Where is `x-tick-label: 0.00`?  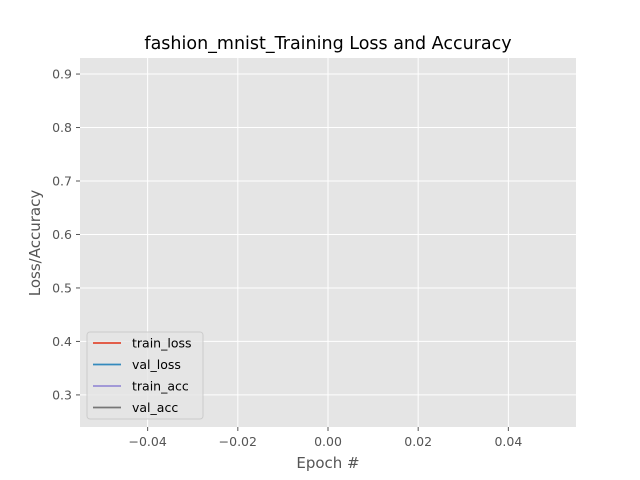 x-tick-label: 0.00 is located at coordinates (328, 441).